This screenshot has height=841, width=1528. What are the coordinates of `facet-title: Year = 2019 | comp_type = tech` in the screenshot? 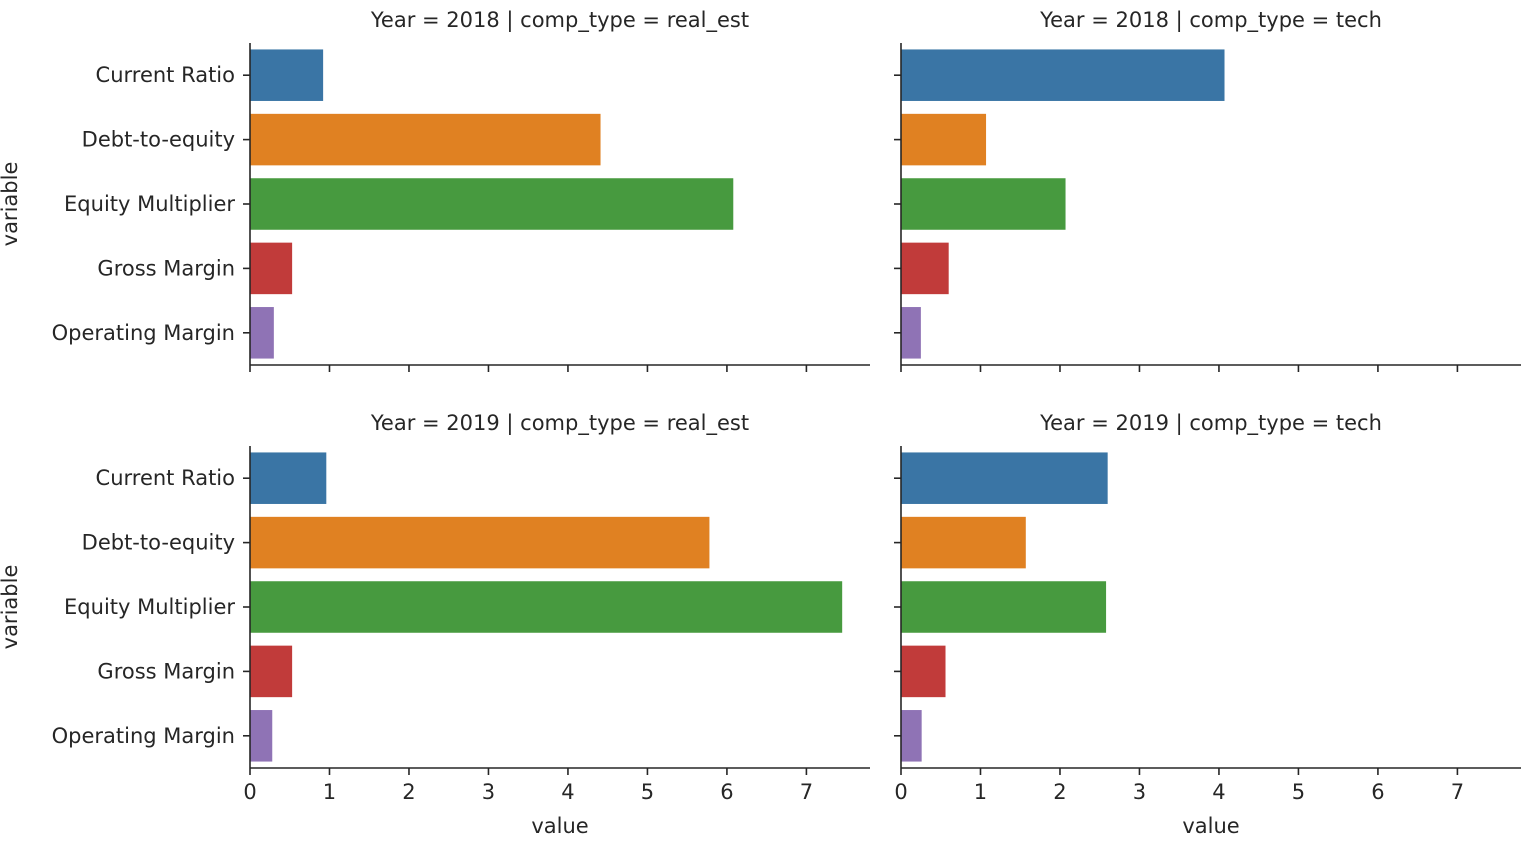 It's located at (1210, 423).